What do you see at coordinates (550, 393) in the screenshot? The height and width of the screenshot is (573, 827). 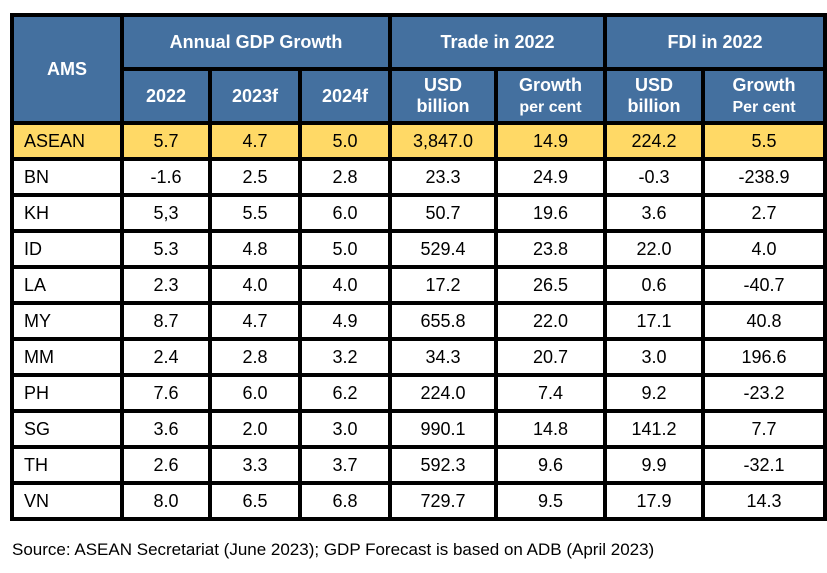 I see `table-cell: 7.4` at bounding box center [550, 393].